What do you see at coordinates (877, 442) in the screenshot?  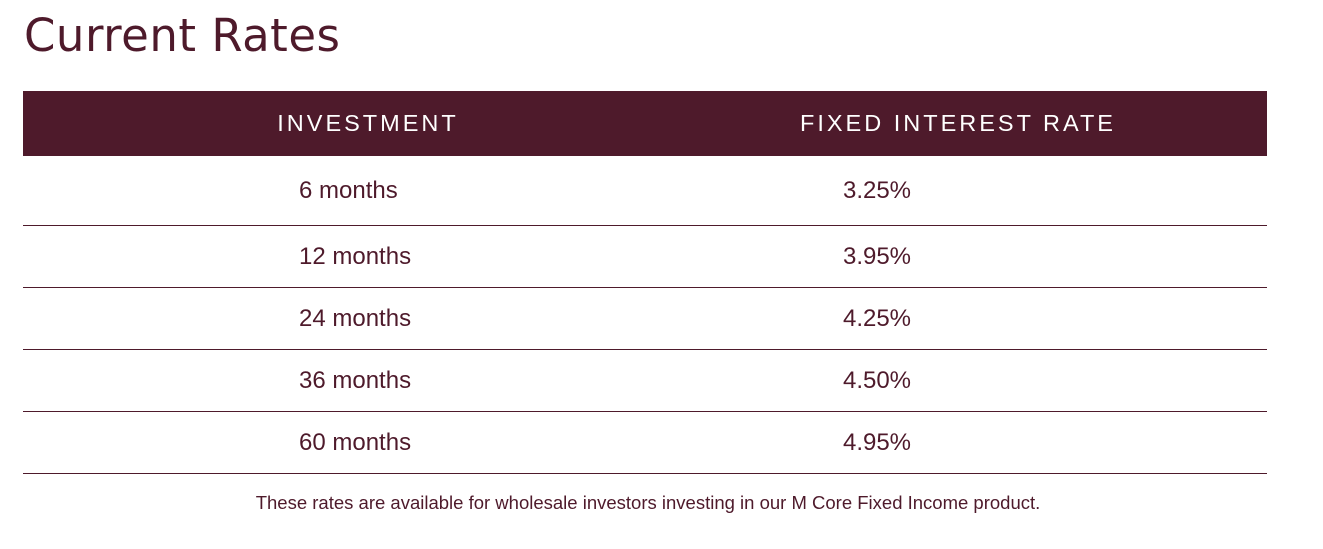 I see `interest-rate-cell: 4.95%` at bounding box center [877, 442].